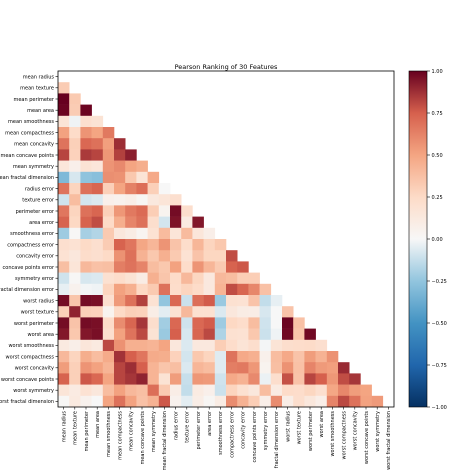 This screenshot has height=474, width=474. I want to click on x-tick-label: mean concave points, so click(143, 438).